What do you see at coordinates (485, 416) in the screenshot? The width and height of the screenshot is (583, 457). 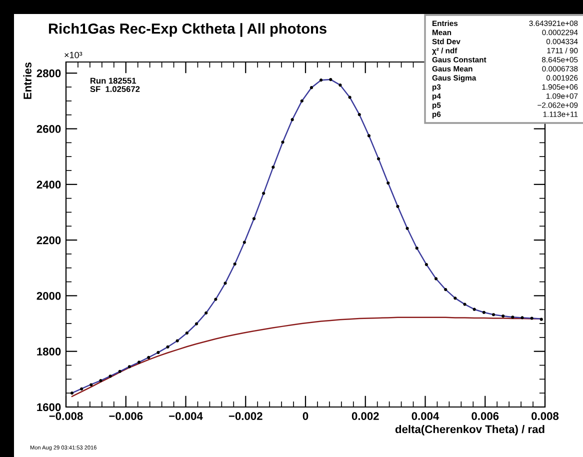 I see `x-tick-label: 0.006` at bounding box center [485, 416].